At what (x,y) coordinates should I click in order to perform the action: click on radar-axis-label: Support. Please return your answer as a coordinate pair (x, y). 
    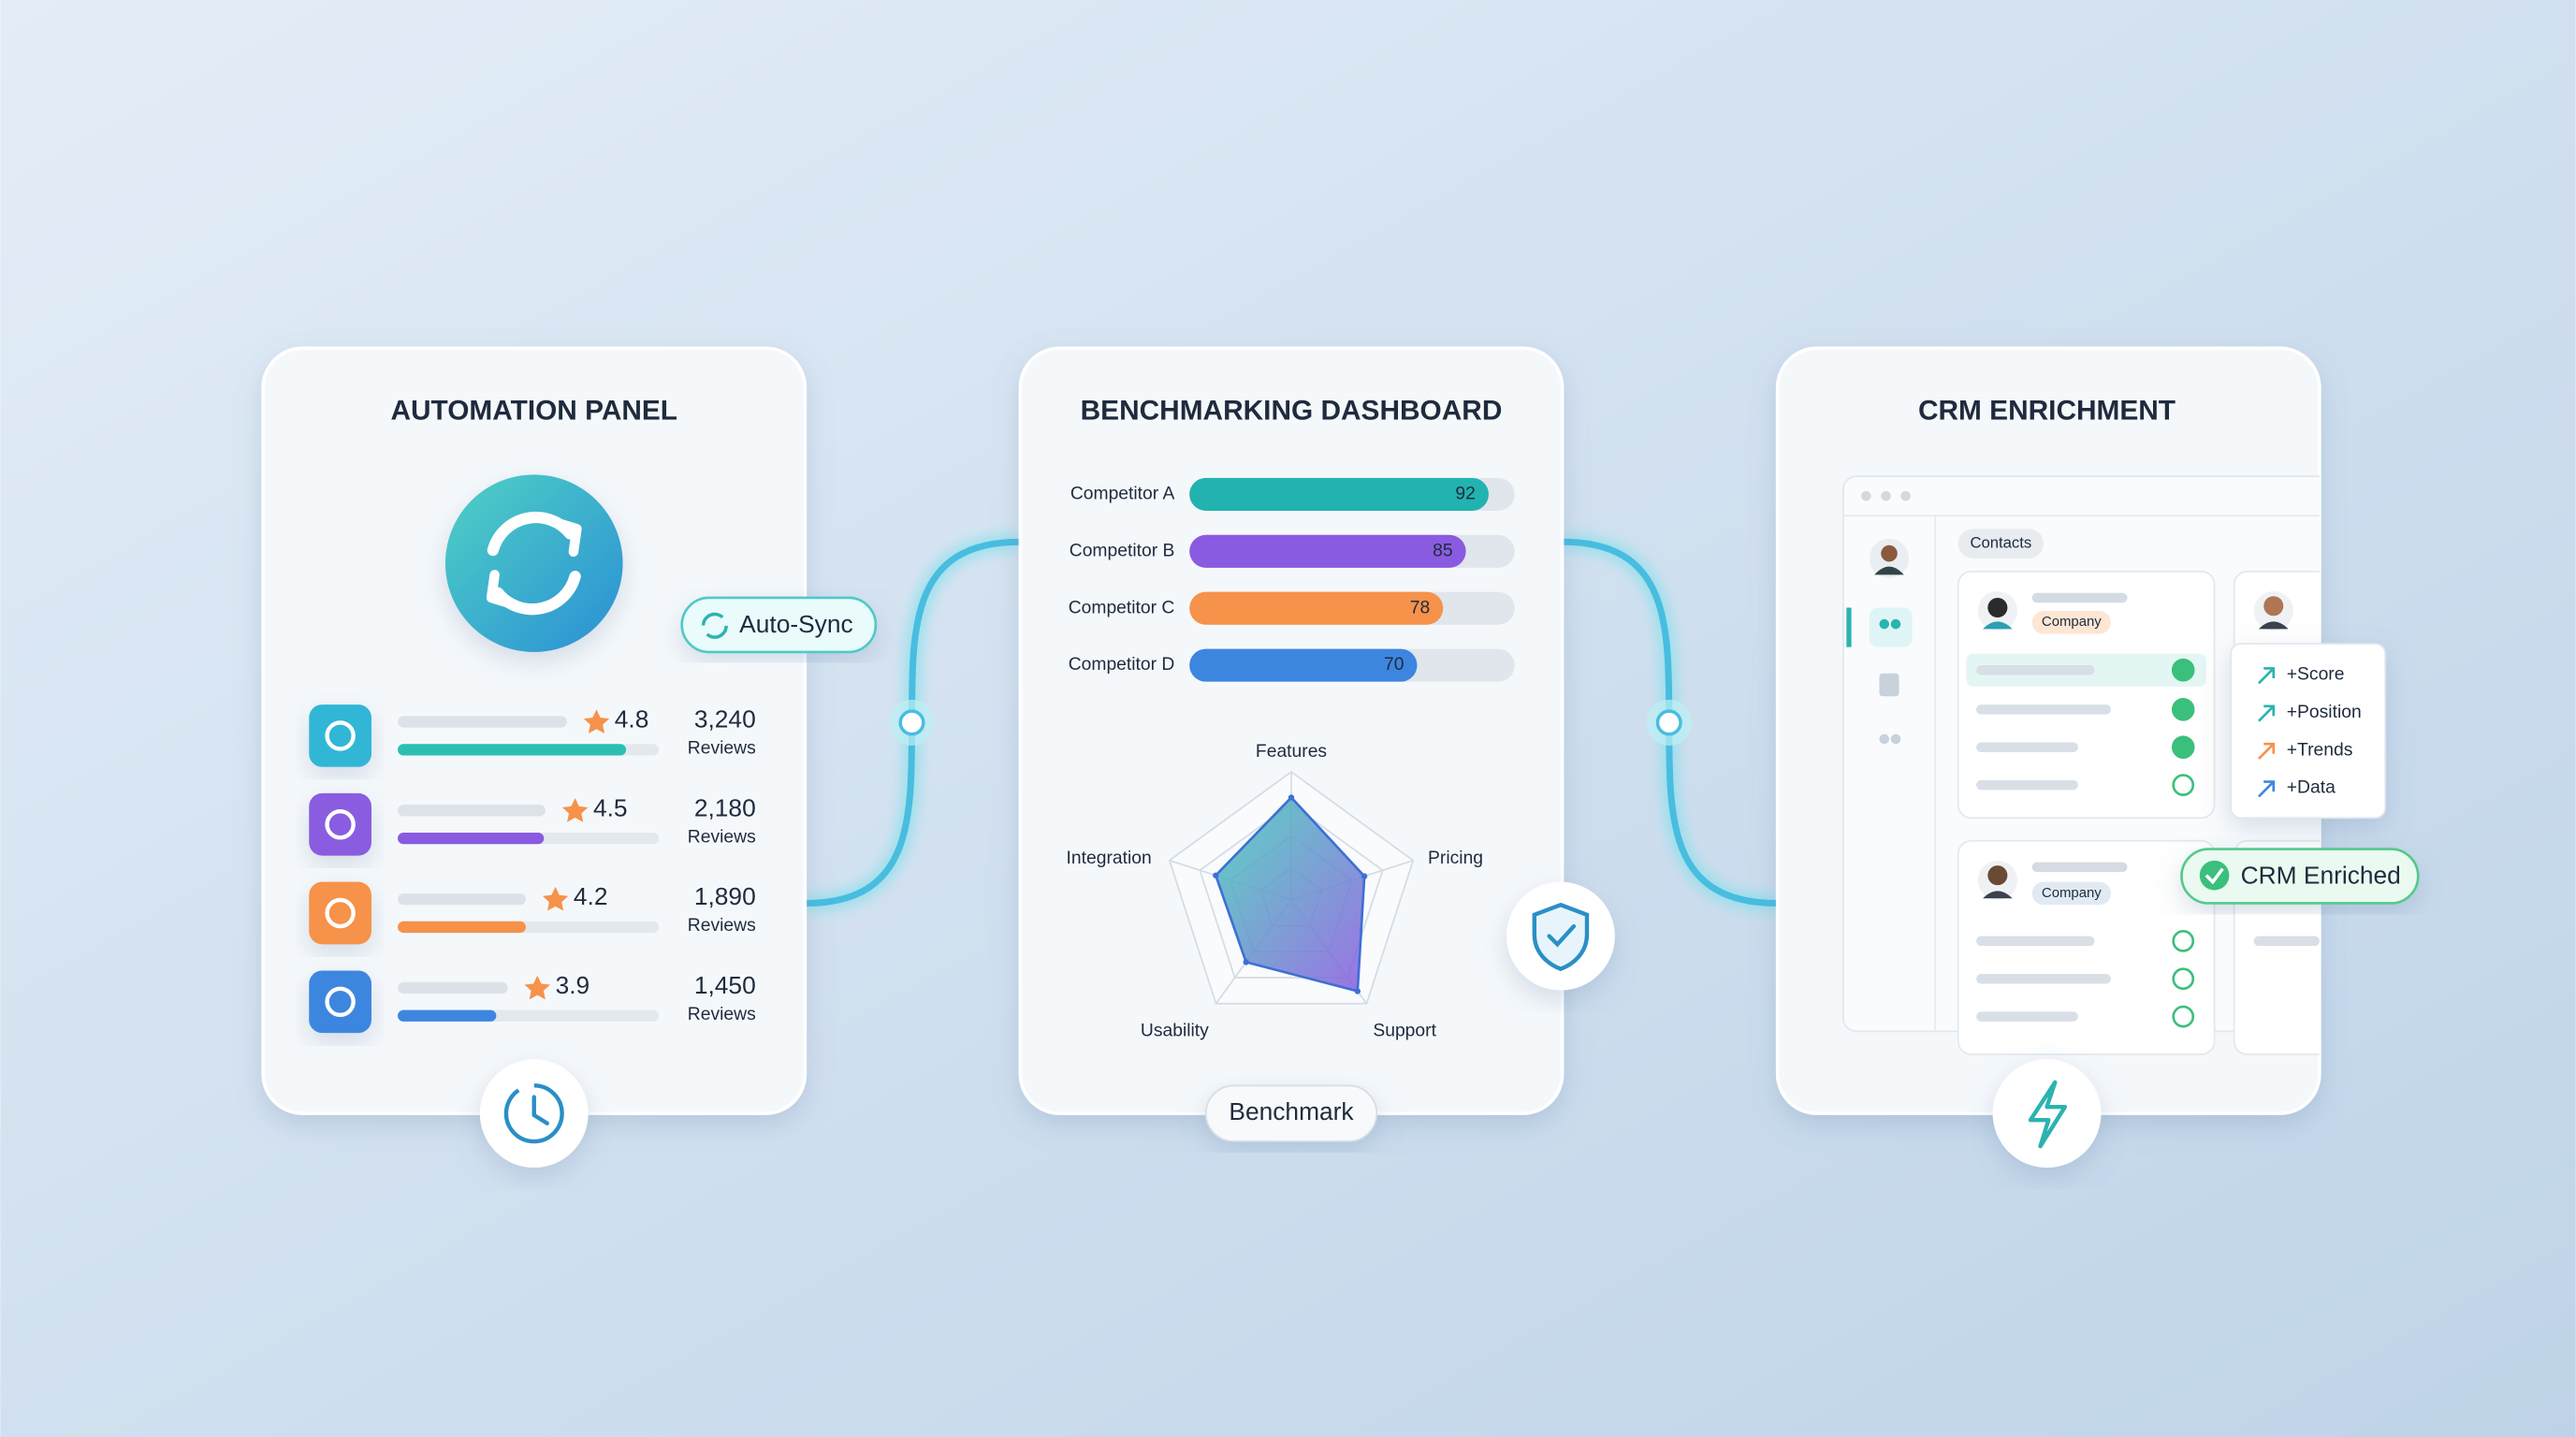
    Looking at the image, I should click on (1404, 1031).